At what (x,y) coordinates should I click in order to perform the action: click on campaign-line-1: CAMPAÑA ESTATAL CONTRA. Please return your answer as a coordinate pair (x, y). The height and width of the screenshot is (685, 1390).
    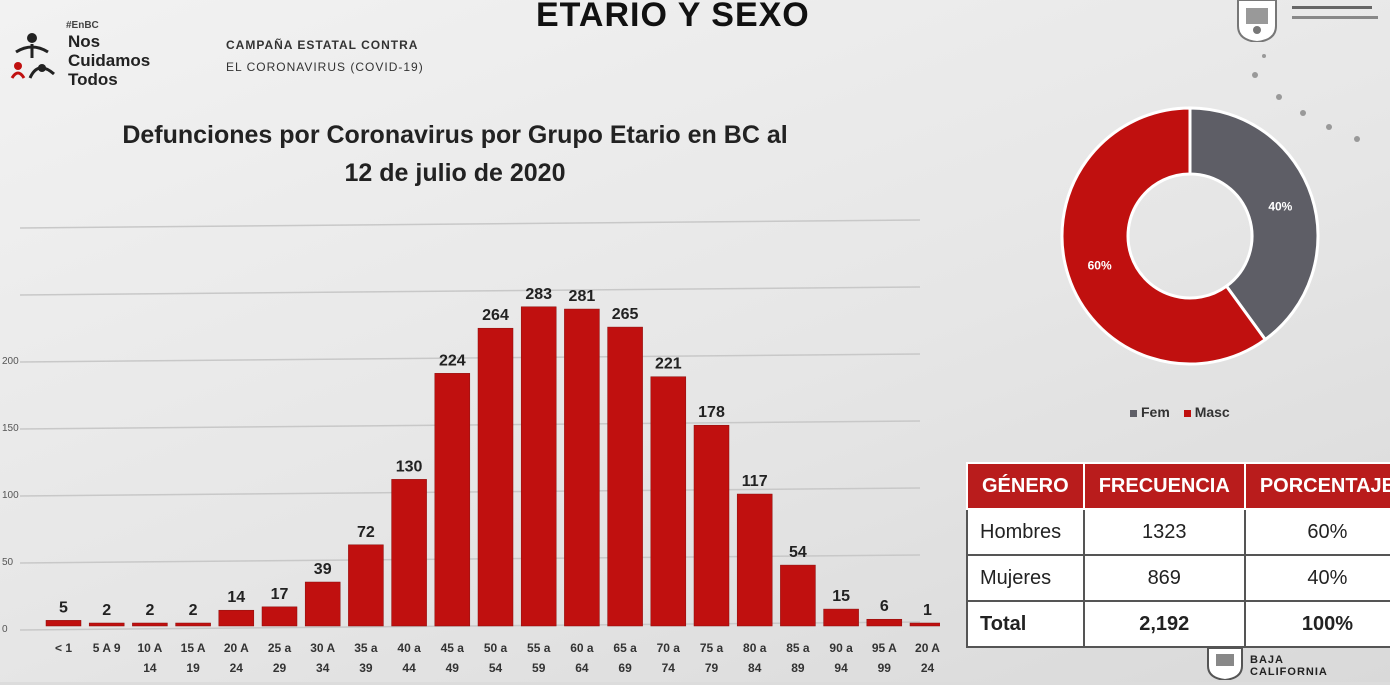
    Looking at the image, I should click on (322, 45).